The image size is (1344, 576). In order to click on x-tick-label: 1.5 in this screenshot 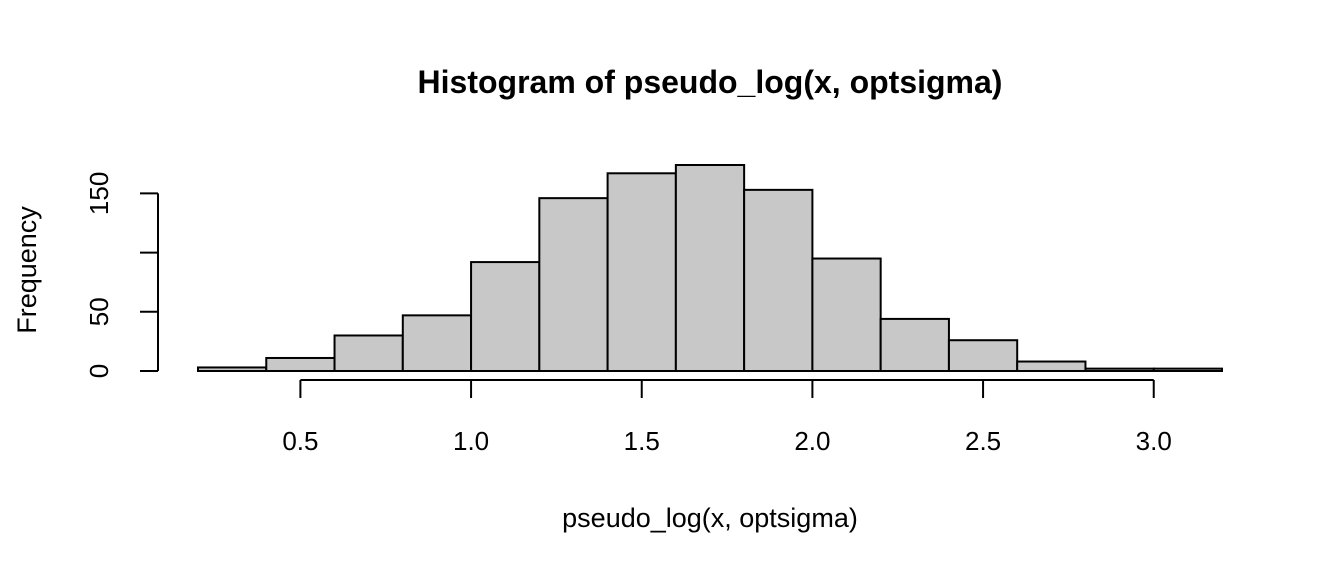, I will do `click(642, 441)`.